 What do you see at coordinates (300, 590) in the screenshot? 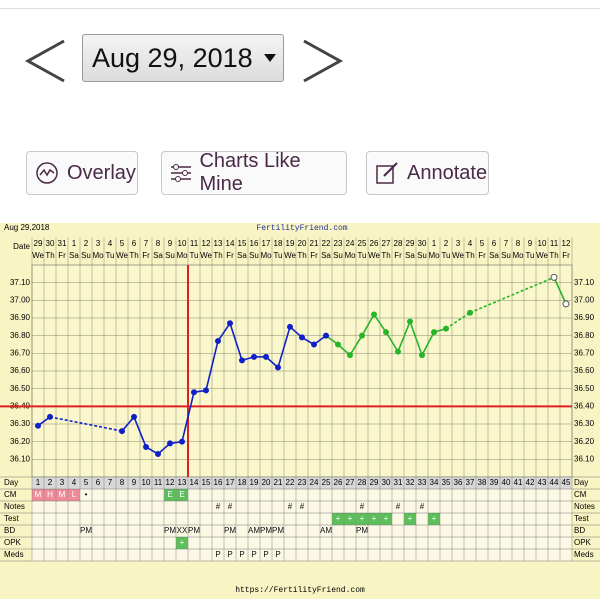
I see `footer-url: https://FertilityFriend.com` at bounding box center [300, 590].